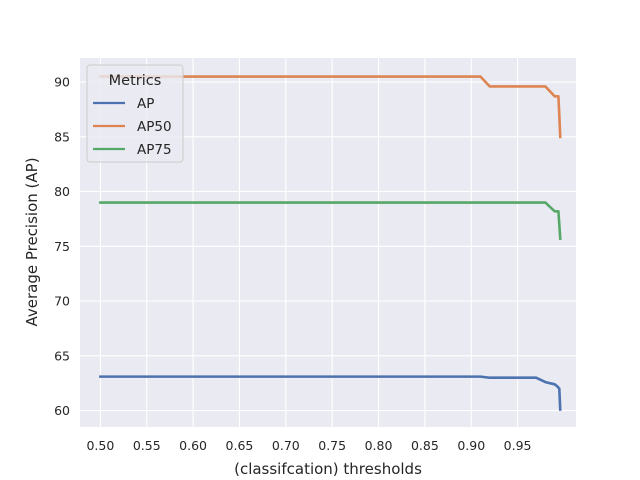 The height and width of the screenshot is (480, 640). I want to click on series-line-ap, so click(330, 393).